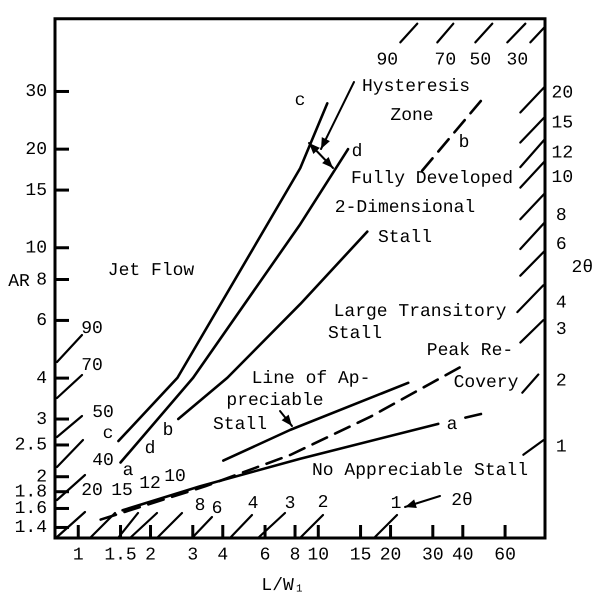 This screenshot has width=596, height=605. Describe the element at coordinates (36, 248) in the screenshot. I see `y-tick-label: 10` at that location.